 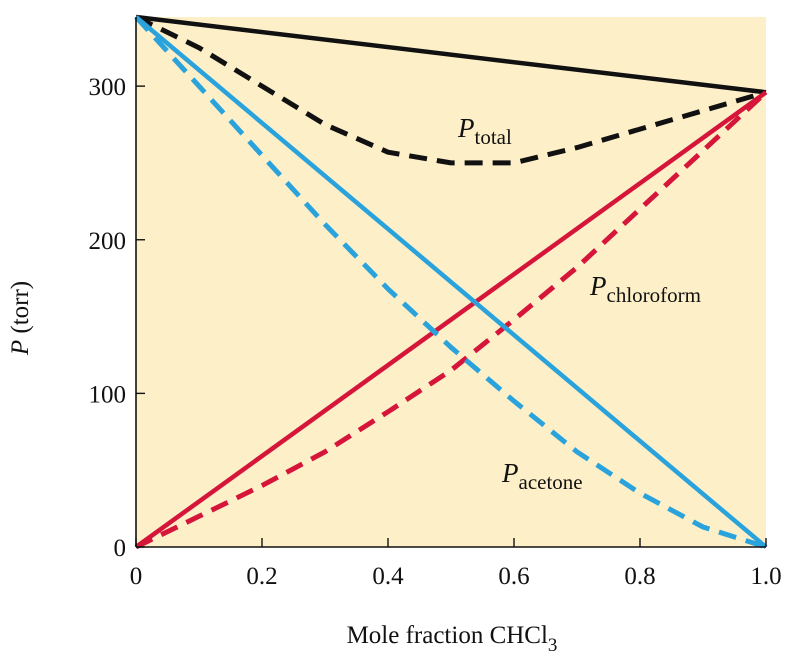 What do you see at coordinates (120, 548) in the screenshot?
I see `y-tick-label: 0` at bounding box center [120, 548].